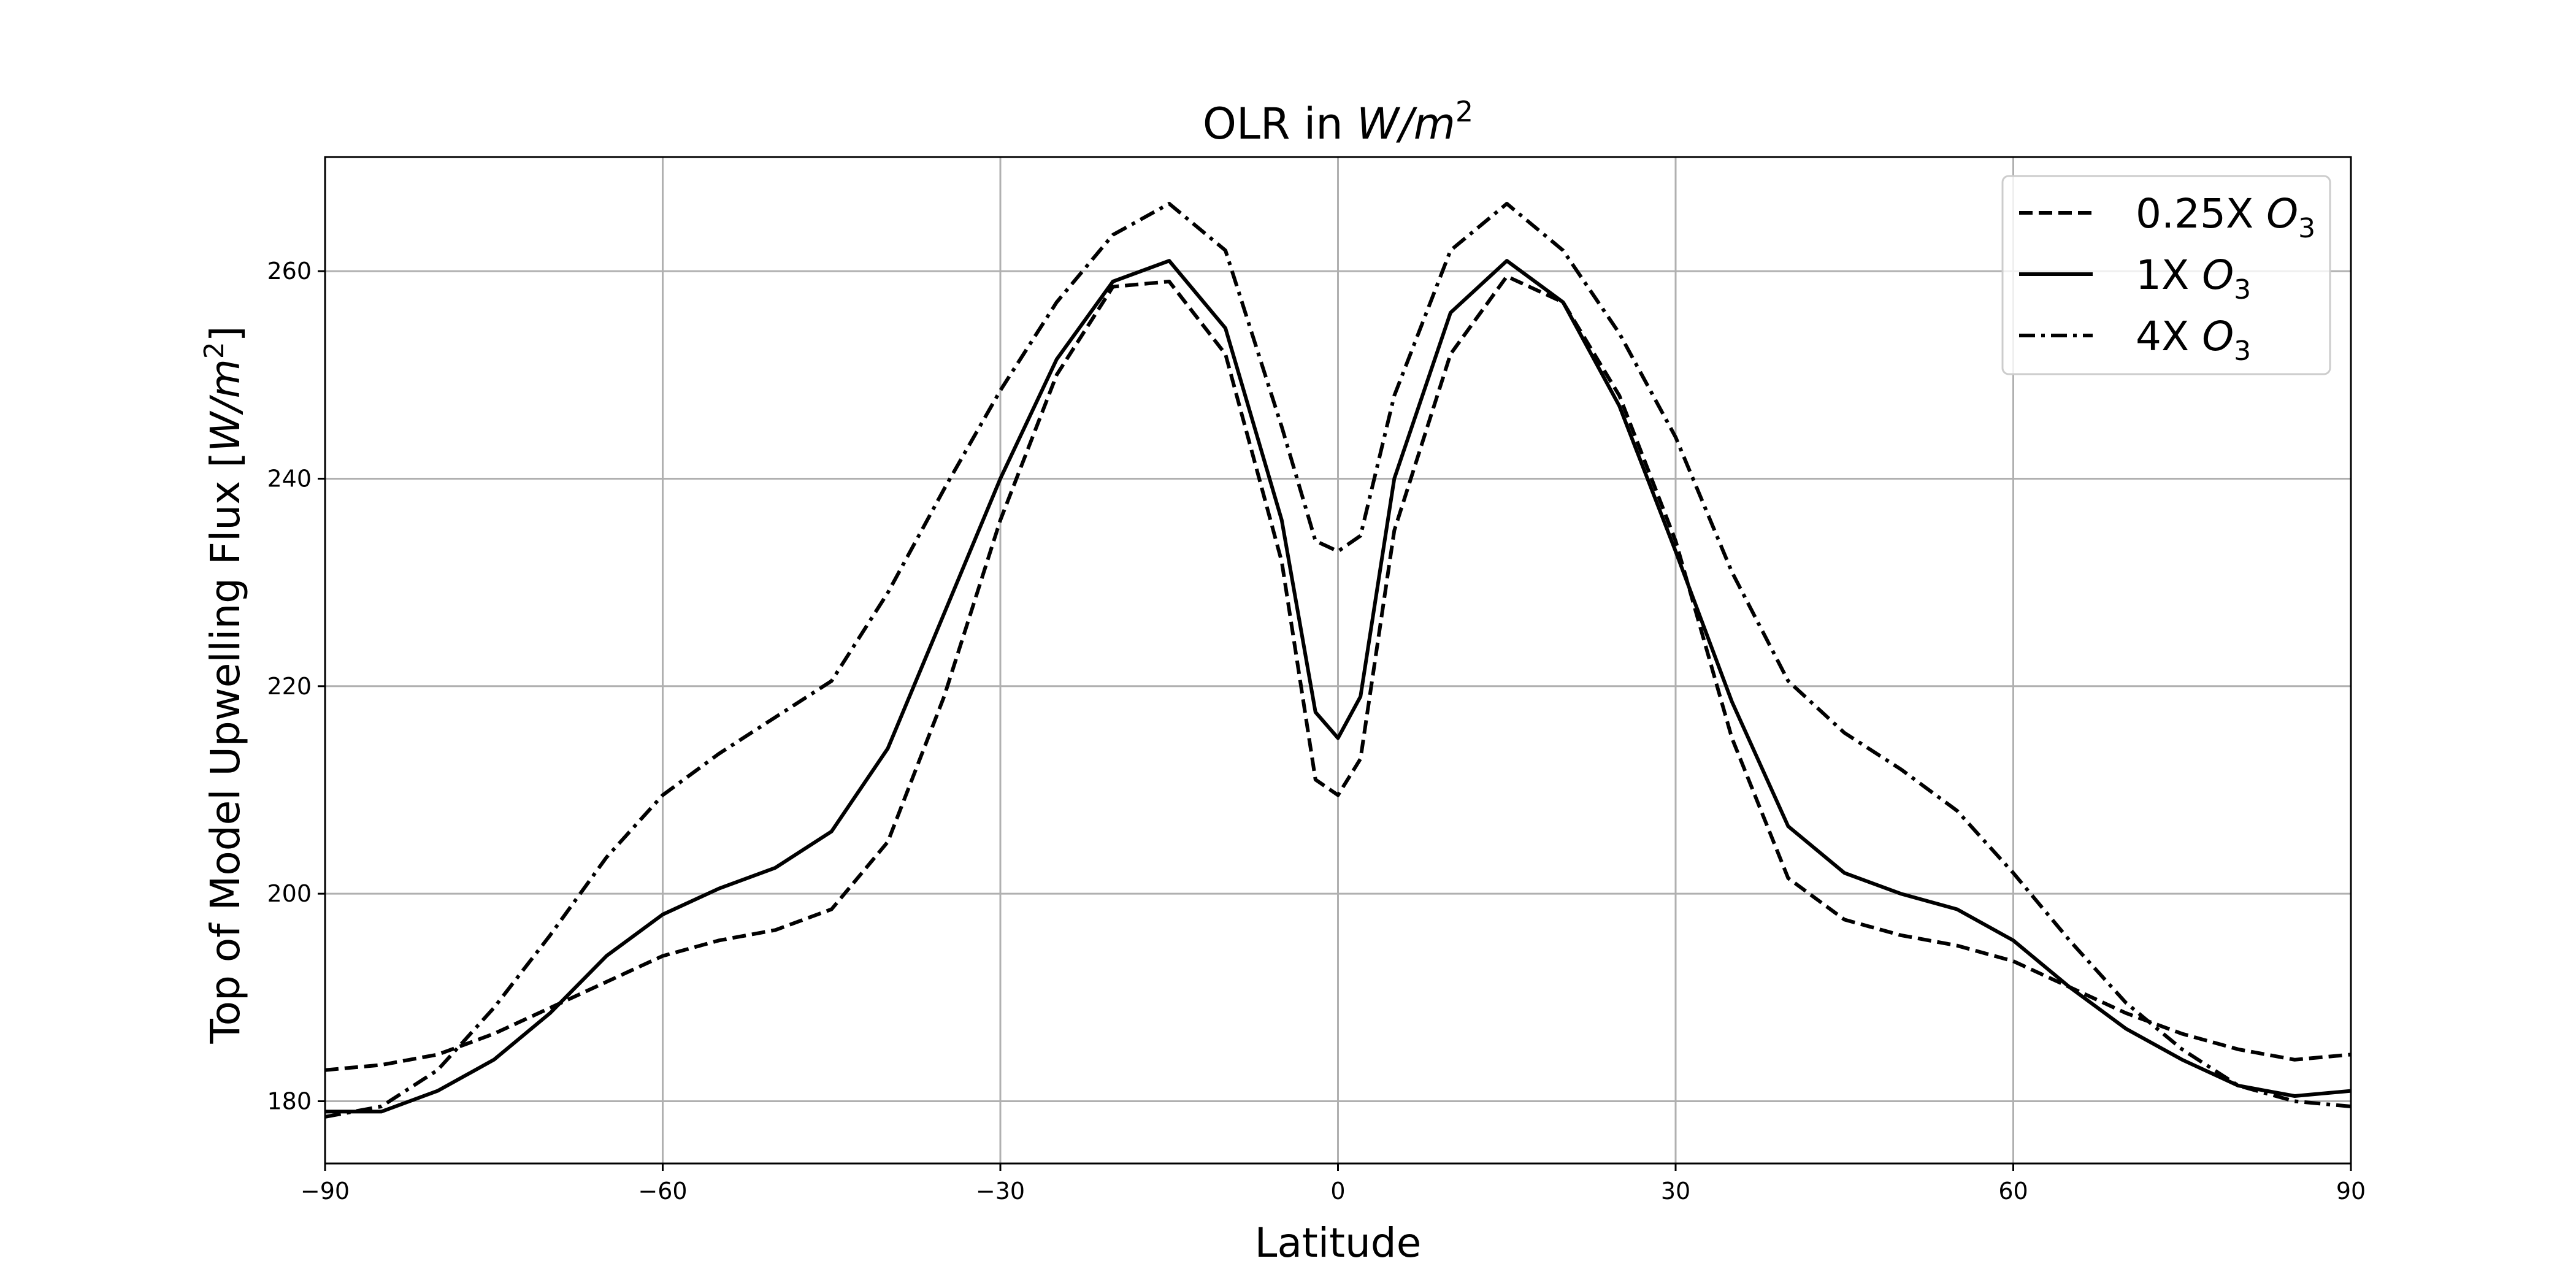  Describe the element at coordinates (289, 271) in the screenshot. I see `y-tick-label: 260` at that location.